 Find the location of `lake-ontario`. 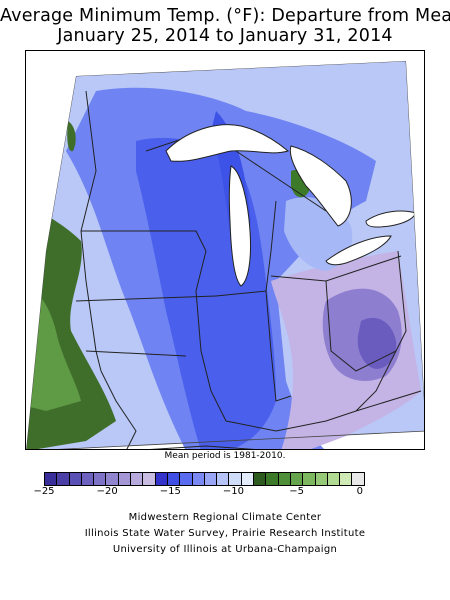

lake-ontario is located at coordinates (391, 219).